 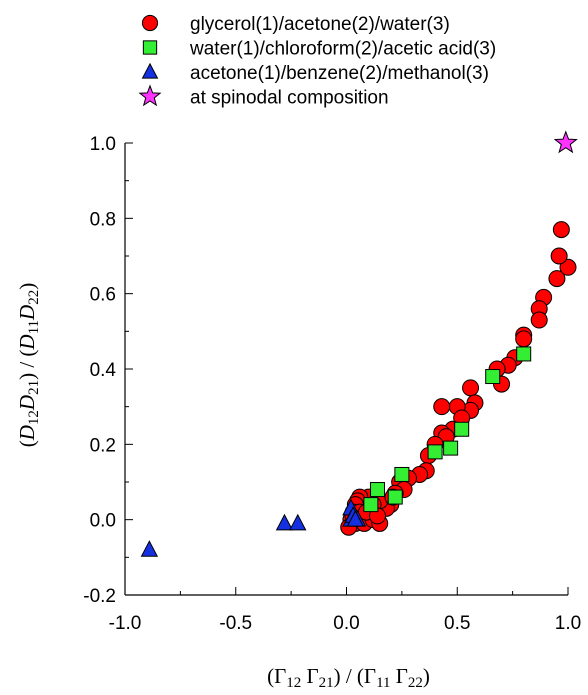 I want to click on y-tick-label: 0.2, so click(x=103, y=445).